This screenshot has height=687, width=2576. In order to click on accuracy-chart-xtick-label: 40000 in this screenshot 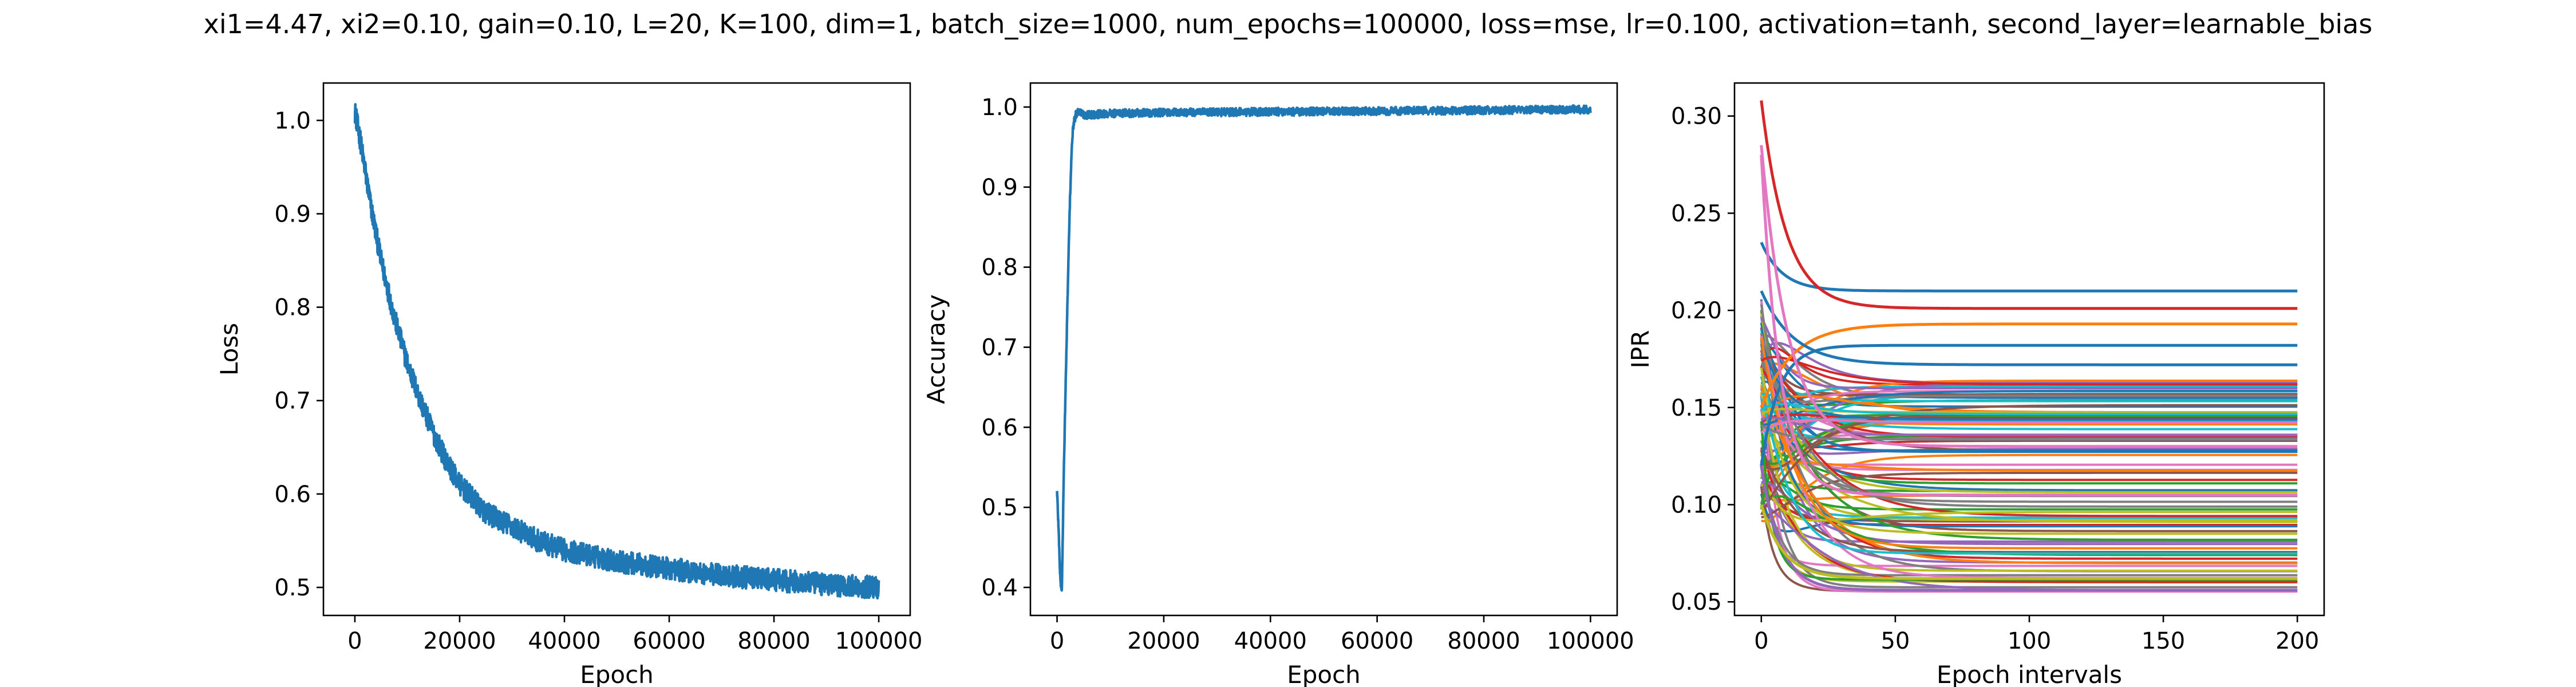, I will do `click(1270, 641)`.